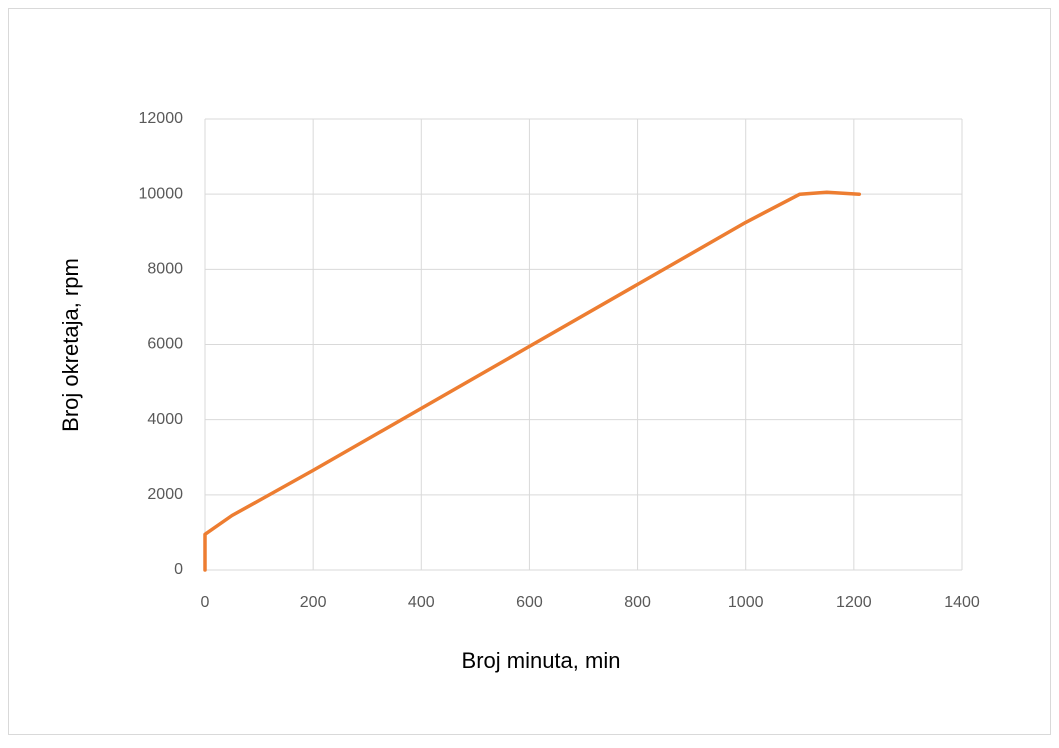 This screenshot has width=1059, height=748. What do you see at coordinates (854, 602) in the screenshot?
I see `x-tick-label: 1200` at bounding box center [854, 602].